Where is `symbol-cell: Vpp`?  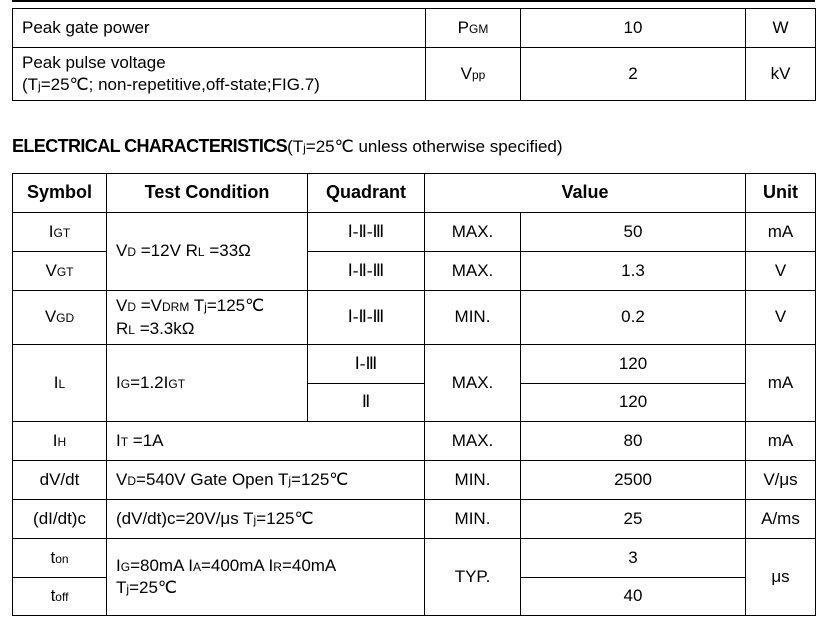 symbol-cell: Vpp is located at coordinates (473, 74).